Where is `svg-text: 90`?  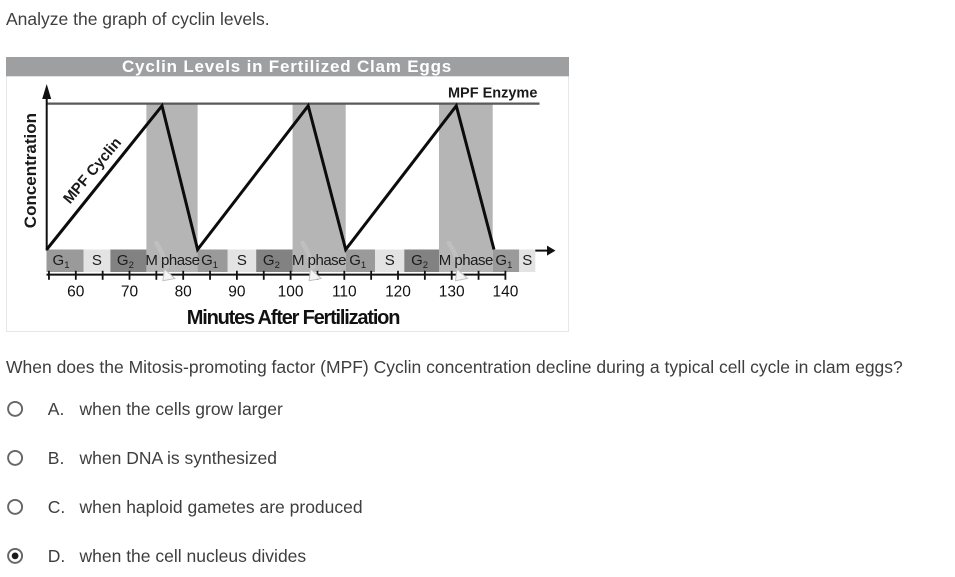 svg-text: 90 is located at coordinates (237, 292).